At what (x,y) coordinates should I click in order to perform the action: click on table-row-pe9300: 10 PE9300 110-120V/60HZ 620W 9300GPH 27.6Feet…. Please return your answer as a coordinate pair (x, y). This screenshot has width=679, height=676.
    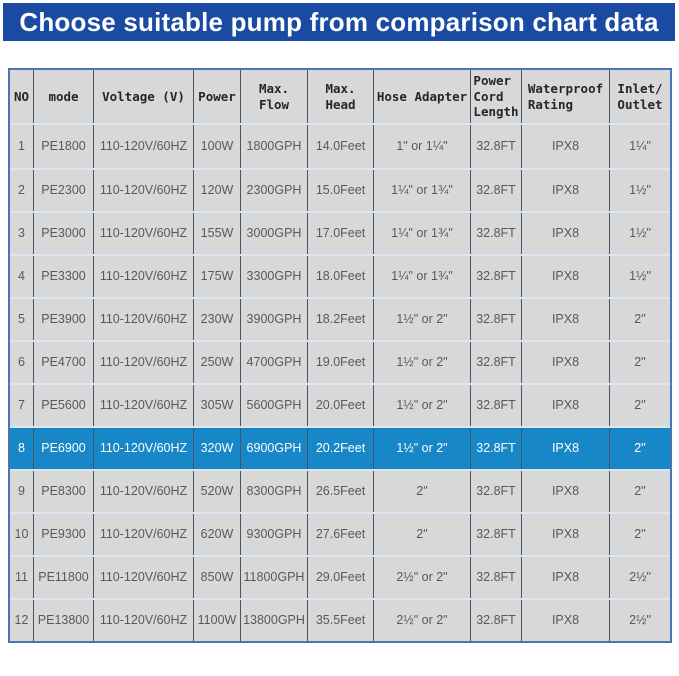
    Looking at the image, I should click on (340, 533).